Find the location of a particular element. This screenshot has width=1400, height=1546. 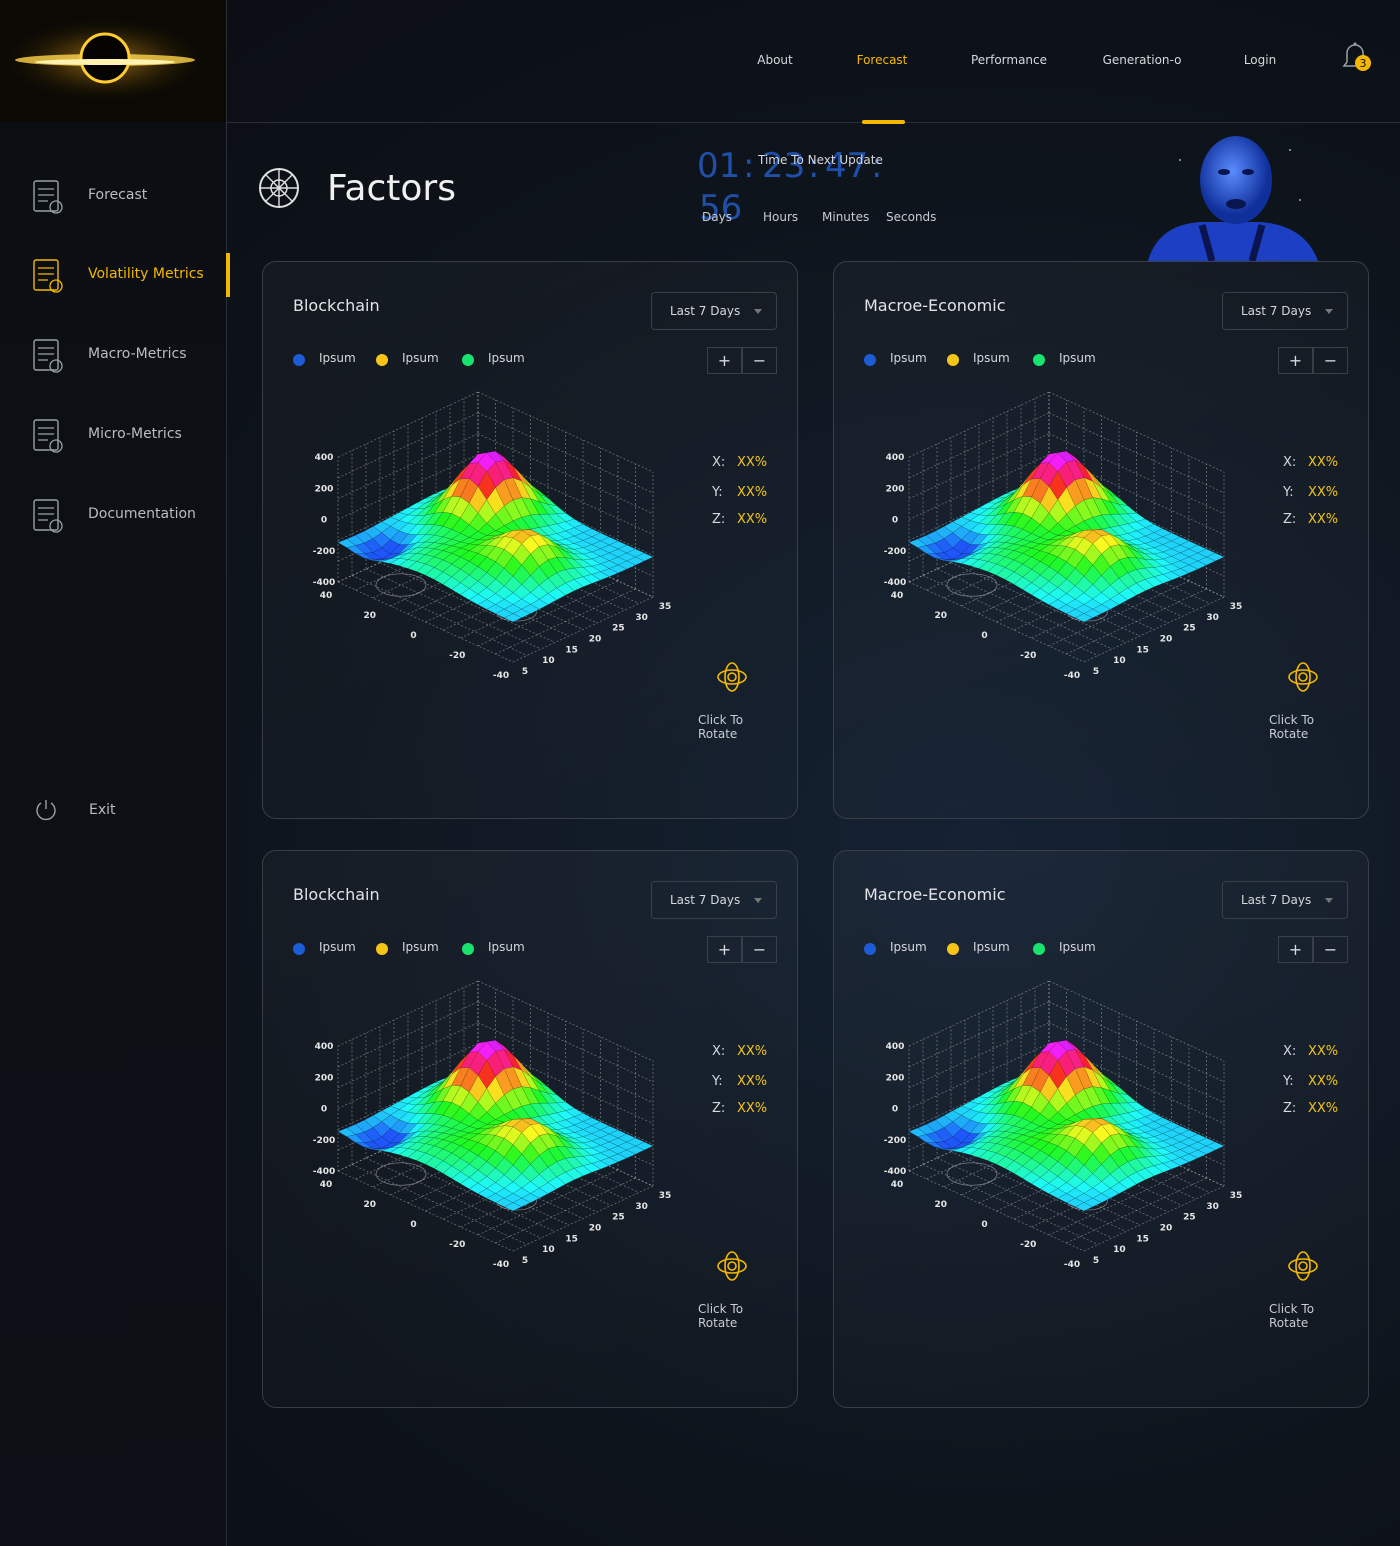

nav-link: About is located at coordinates (775, 60).